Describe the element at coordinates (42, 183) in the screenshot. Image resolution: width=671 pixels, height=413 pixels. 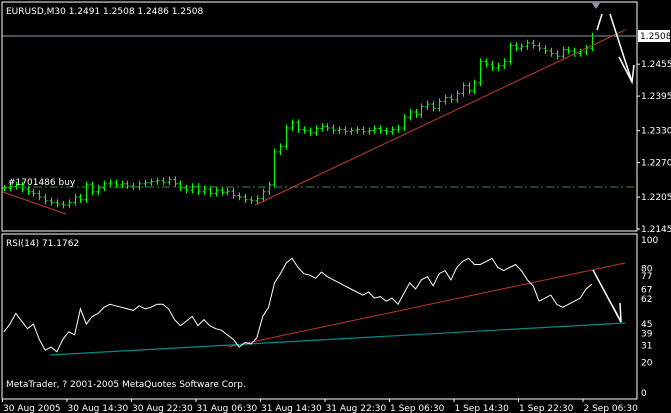
I see `order-label: #1701486 buy` at that location.